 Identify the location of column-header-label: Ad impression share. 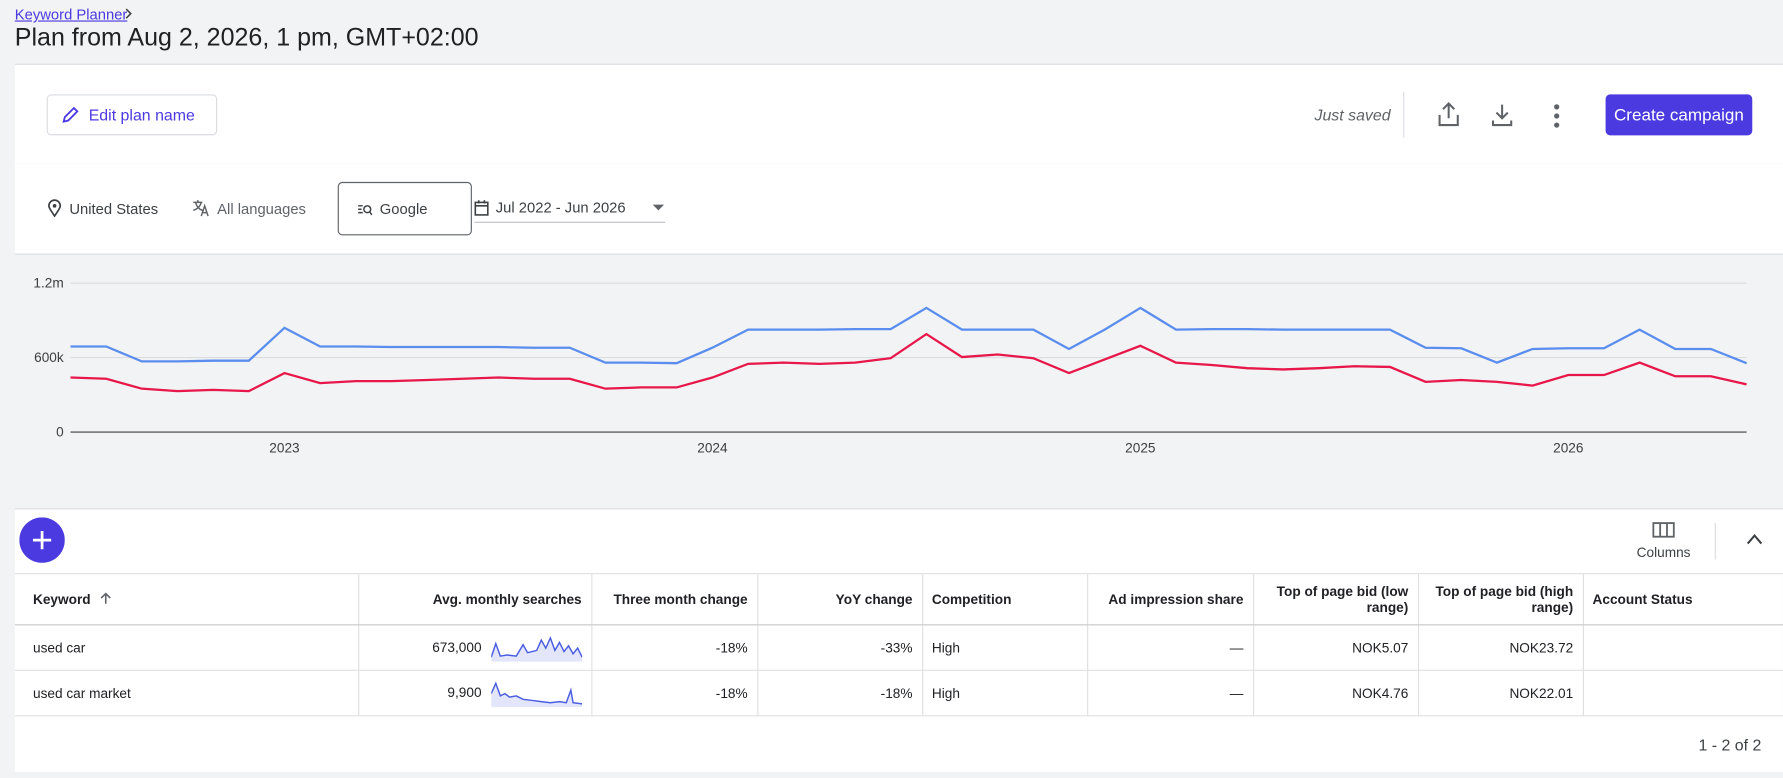
(1176, 599).